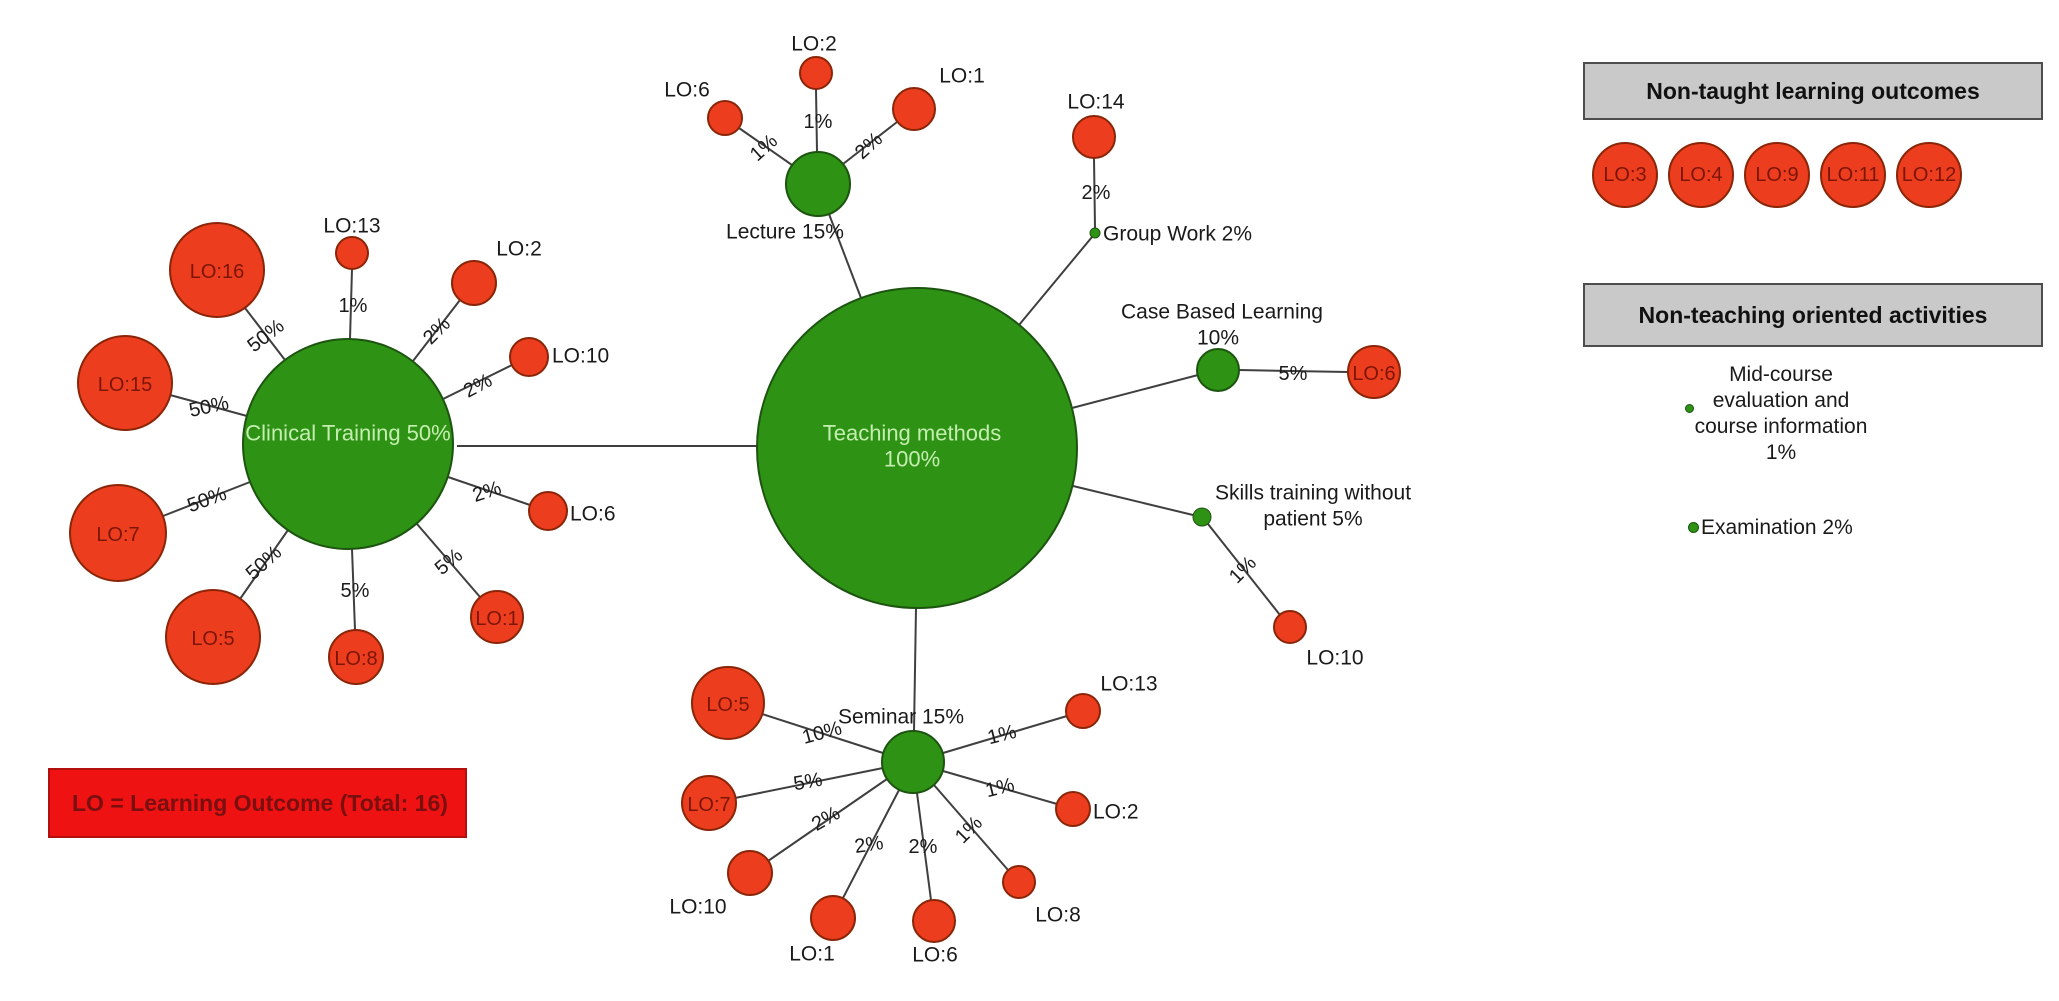 The image size is (2059, 1001). I want to click on skills-lo10-circle, so click(1290, 627).